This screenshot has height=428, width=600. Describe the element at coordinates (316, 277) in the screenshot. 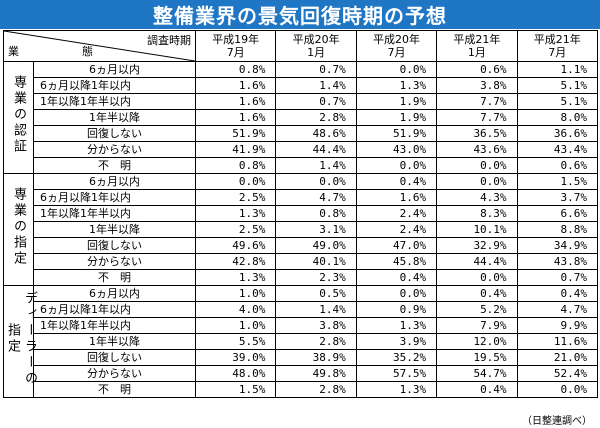

I see `value-cell: 2.3%` at that location.